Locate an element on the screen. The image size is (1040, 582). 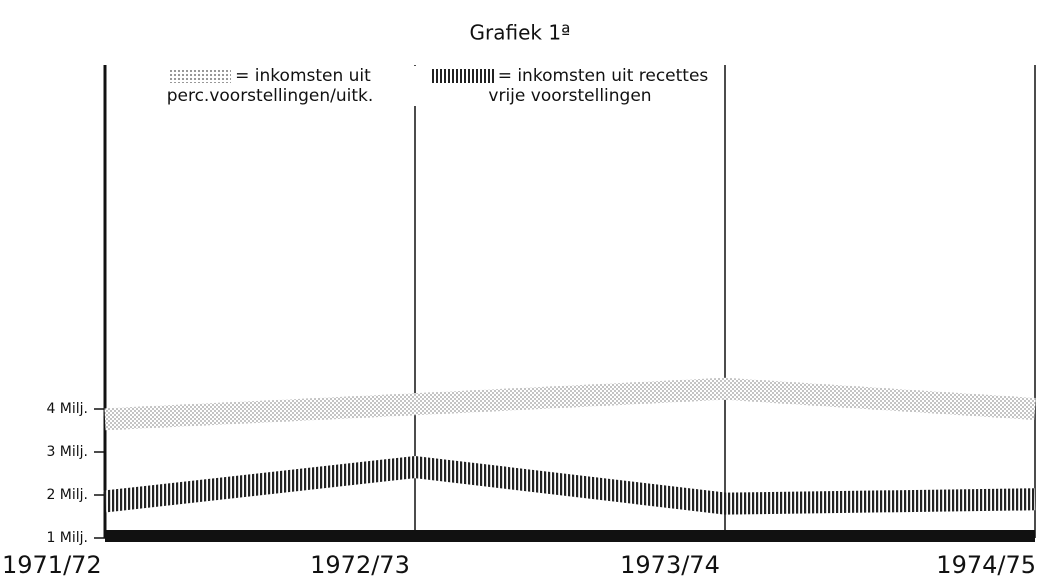
x-tick-label: 1973/74 is located at coordinates (670, 565).